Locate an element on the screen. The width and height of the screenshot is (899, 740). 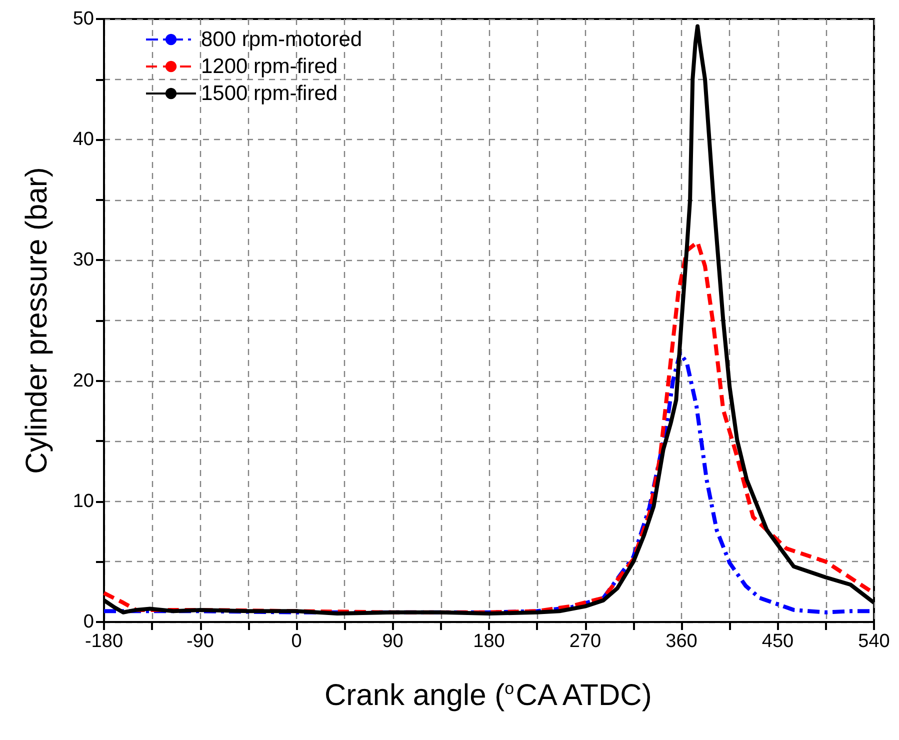
legend-label: 800 rpm-motored is located at coordinates (281, 39).